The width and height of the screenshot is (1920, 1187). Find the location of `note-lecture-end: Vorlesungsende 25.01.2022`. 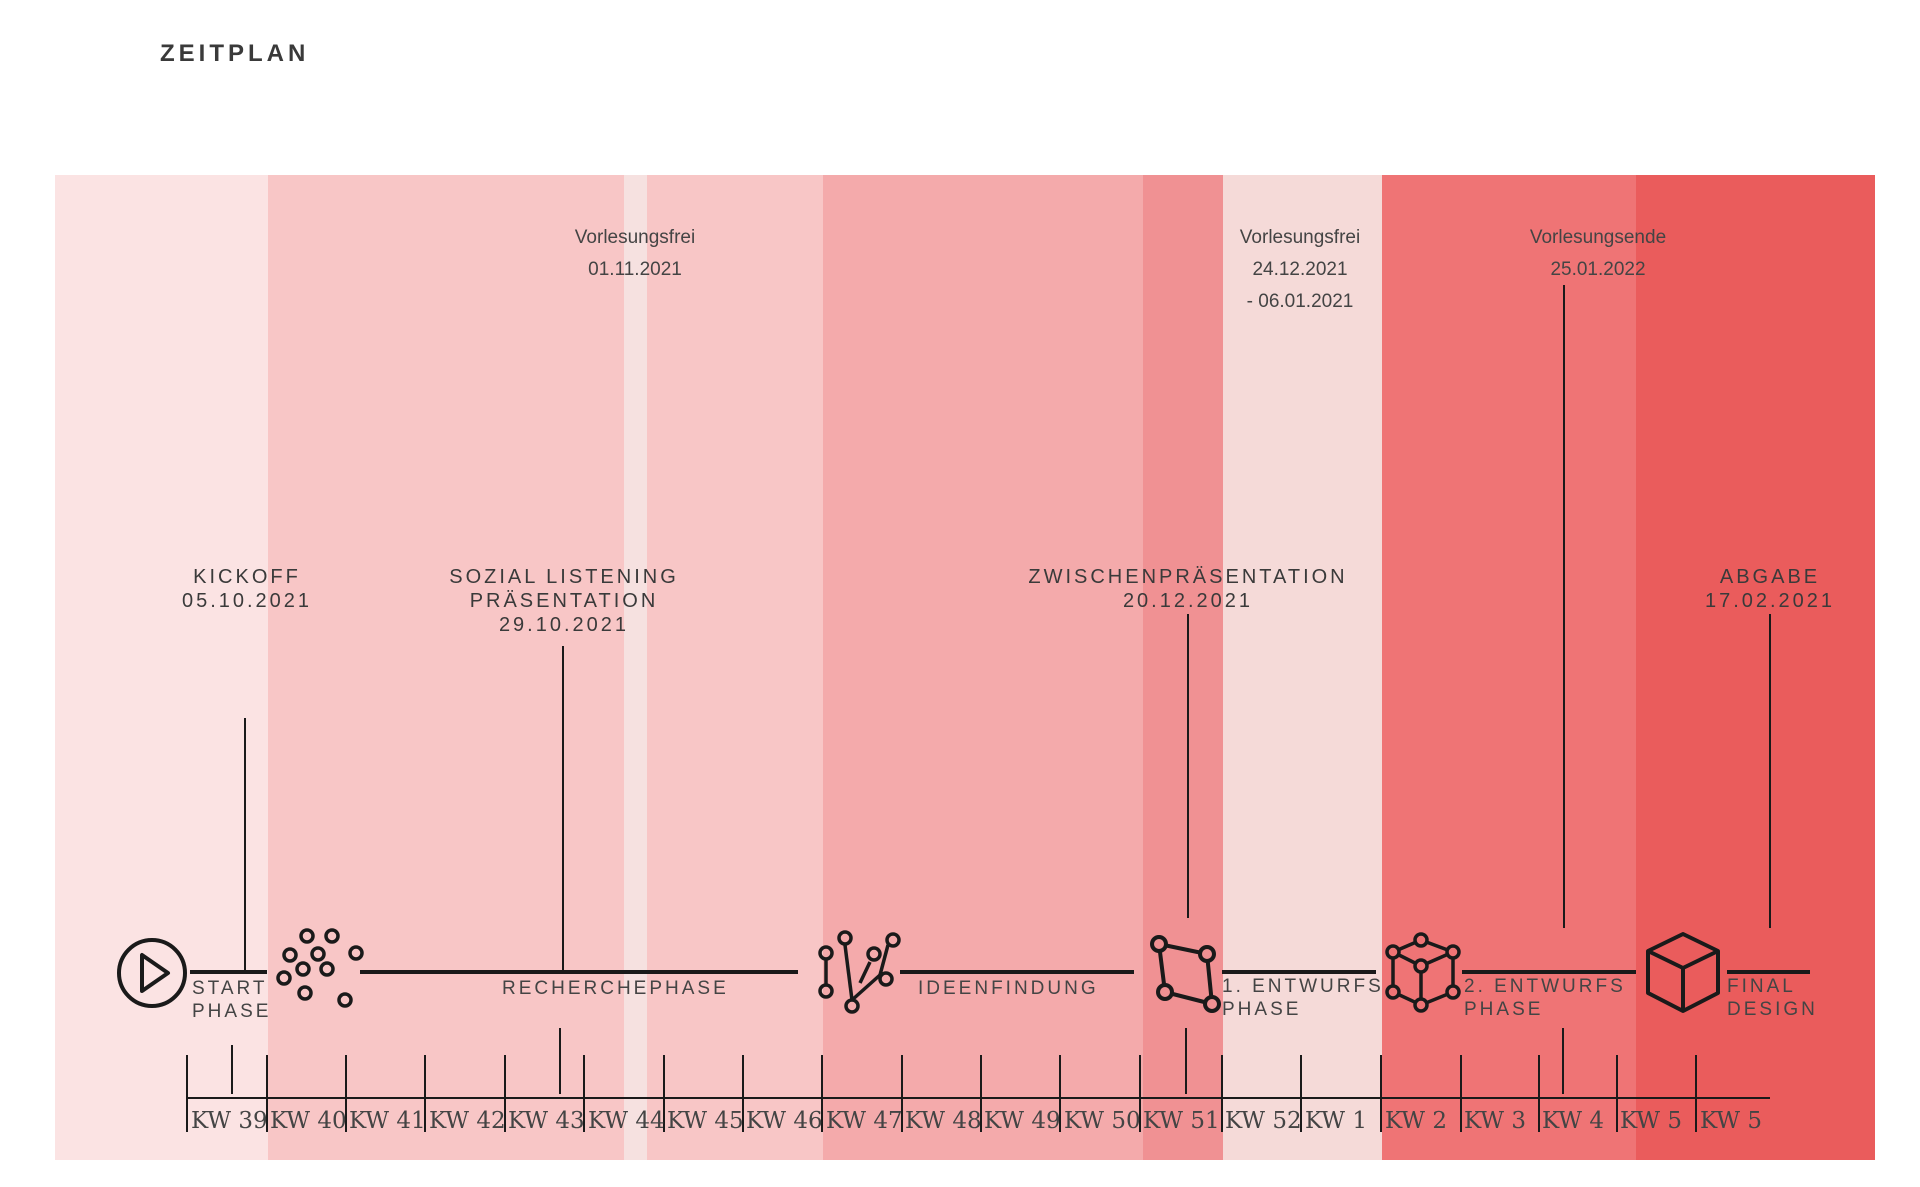

note-lecture-end: Vorlesungsende 25.01.2022 is located at coordinates (1598, 254).